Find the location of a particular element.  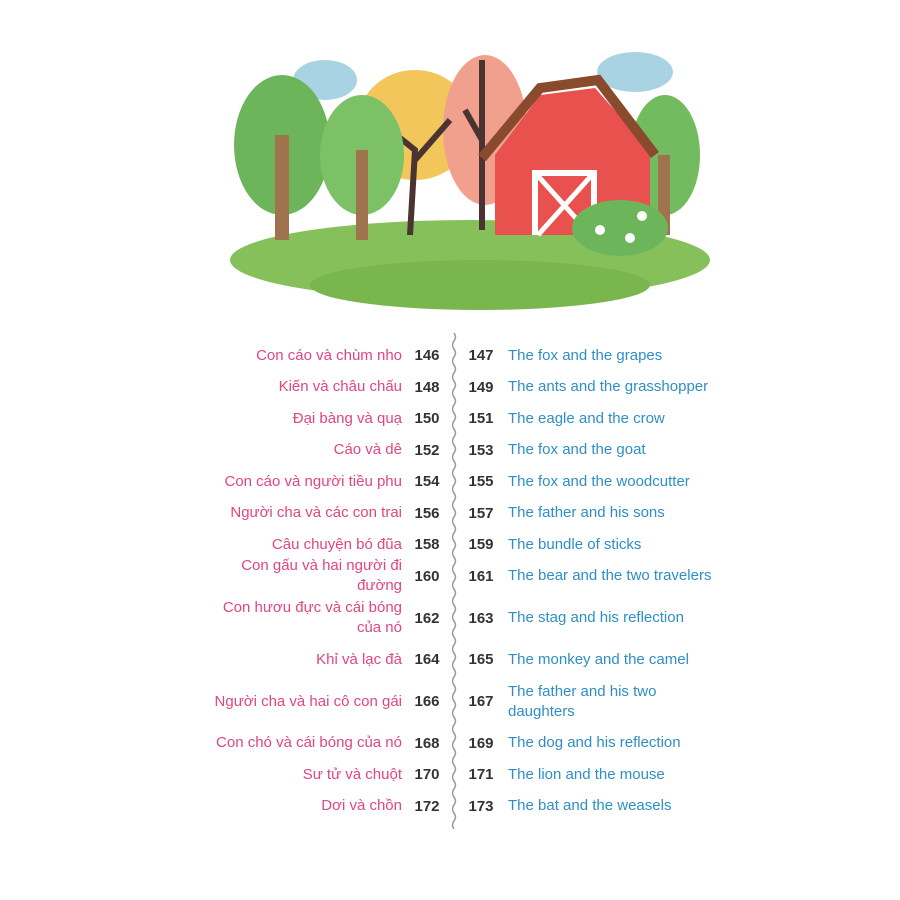

vietnamese-page-number: 158 is located at coordinates (427, 545).